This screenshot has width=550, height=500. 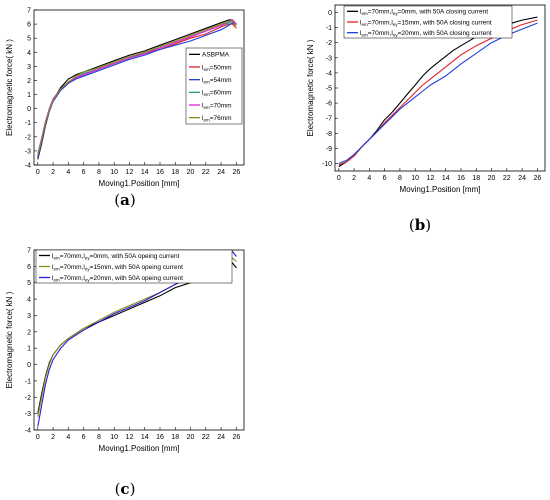 What do you see at coordinates (443, 12) in the screenshot?
I see `legend-text: =0mm, with 50A closing current` at bounding box center [443, 12].